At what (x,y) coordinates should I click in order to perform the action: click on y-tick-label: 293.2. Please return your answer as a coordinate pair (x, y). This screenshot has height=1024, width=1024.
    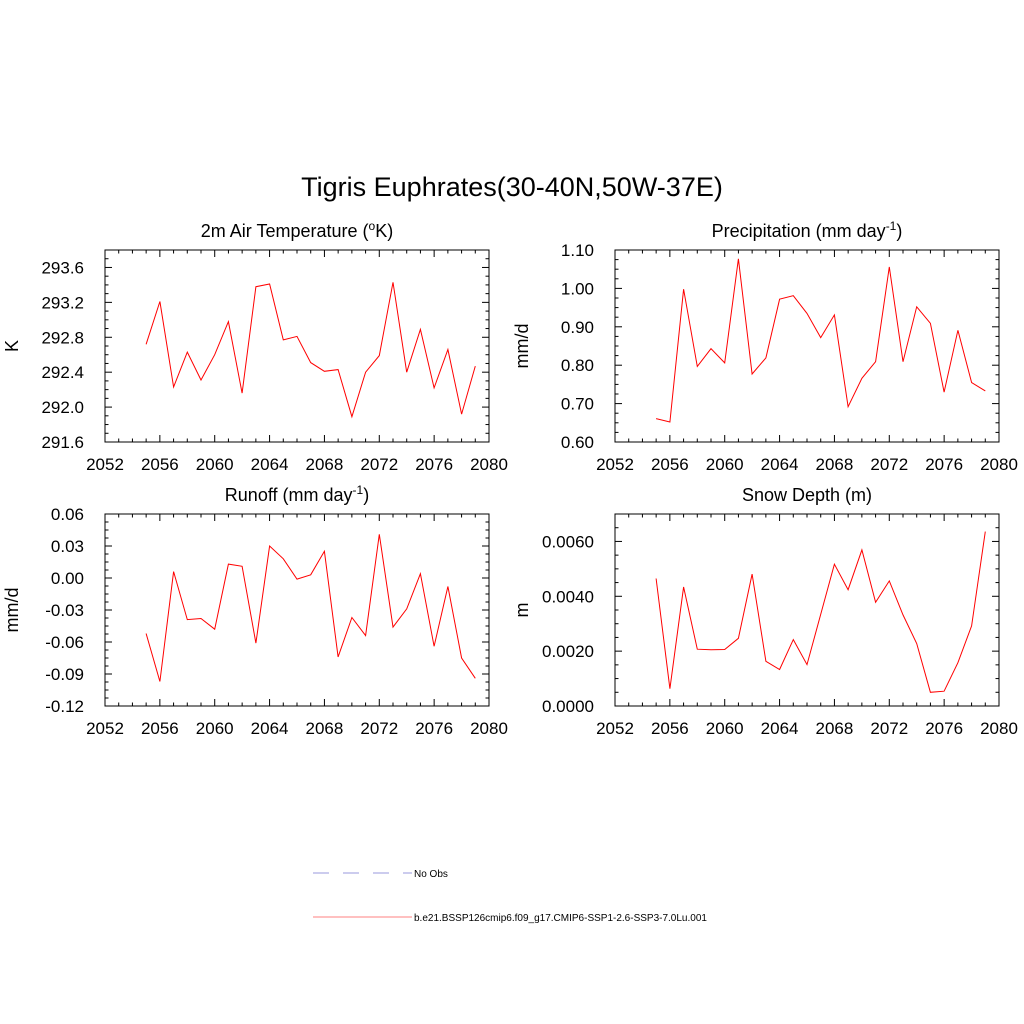
    Looking at the image, I should click on (62, 302).